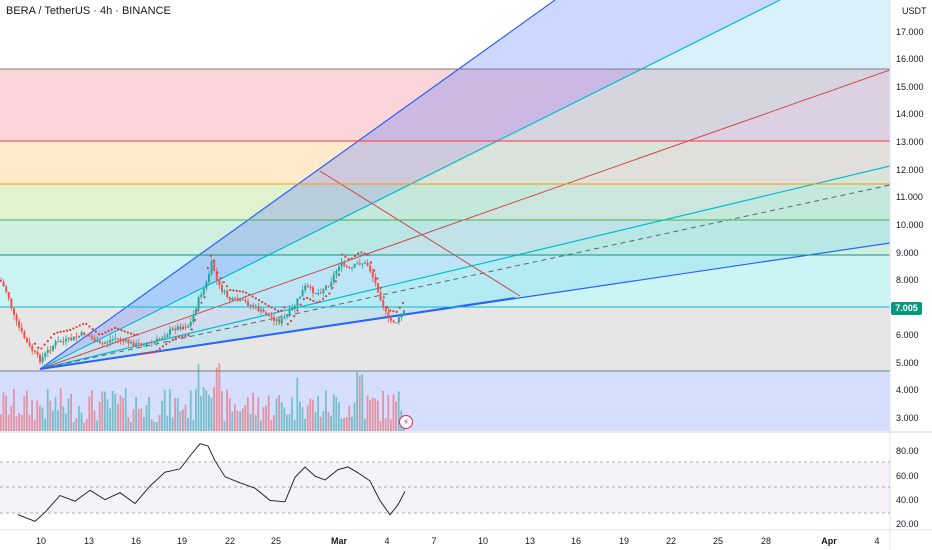  What do you see at coordinates (445, 482) in the screenshot?
I see `rsi-pane` at bounding box center [445, 482].